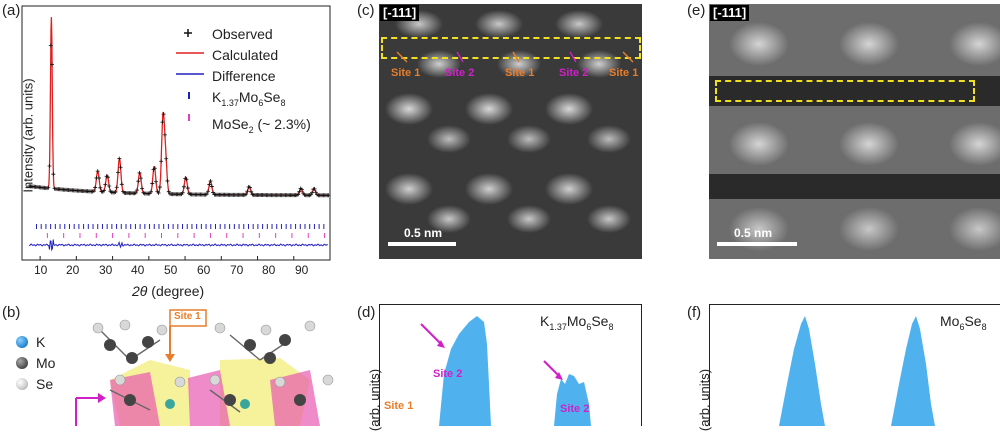 This screenshot has height=445, width=1000. I want to click on site-row-box-e, so click(845, 91).